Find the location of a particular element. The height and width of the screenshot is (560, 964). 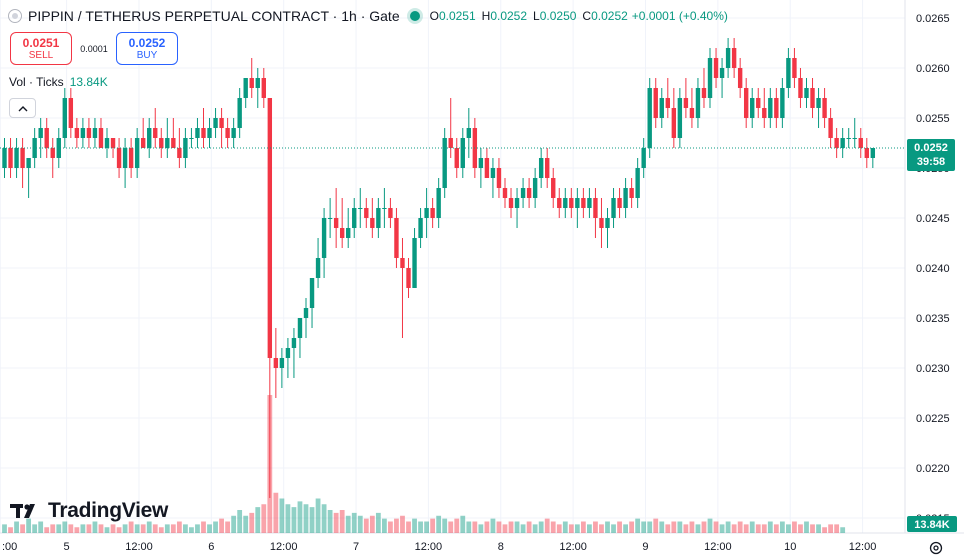

collapse-legend-button is located at coordinates (22, 108).